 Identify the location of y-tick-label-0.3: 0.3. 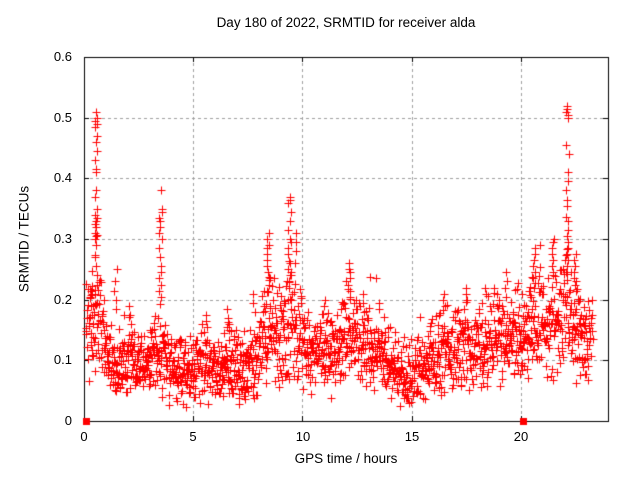
(62, 238).